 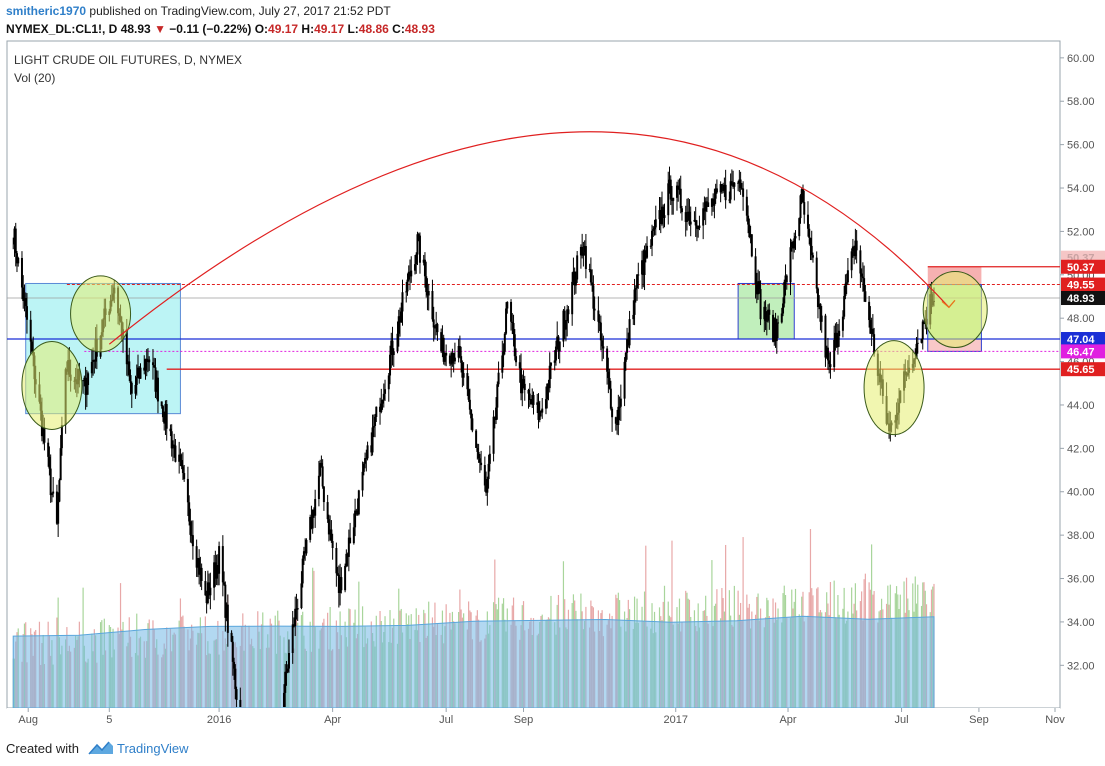 I want to click on level-label-47.04: 47.04, so click(x=1081, y=340).